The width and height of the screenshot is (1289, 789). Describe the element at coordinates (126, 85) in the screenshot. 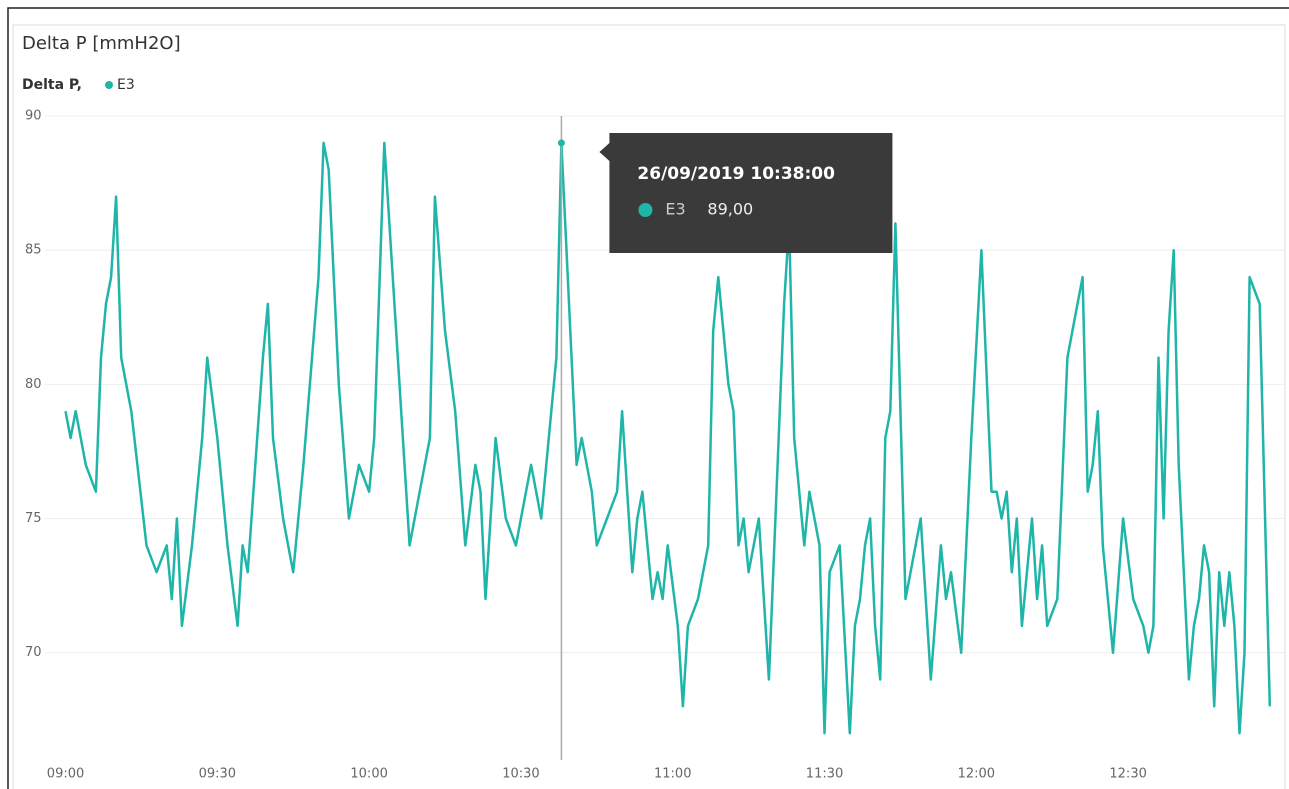

I see `legend-label: E3` at that location.